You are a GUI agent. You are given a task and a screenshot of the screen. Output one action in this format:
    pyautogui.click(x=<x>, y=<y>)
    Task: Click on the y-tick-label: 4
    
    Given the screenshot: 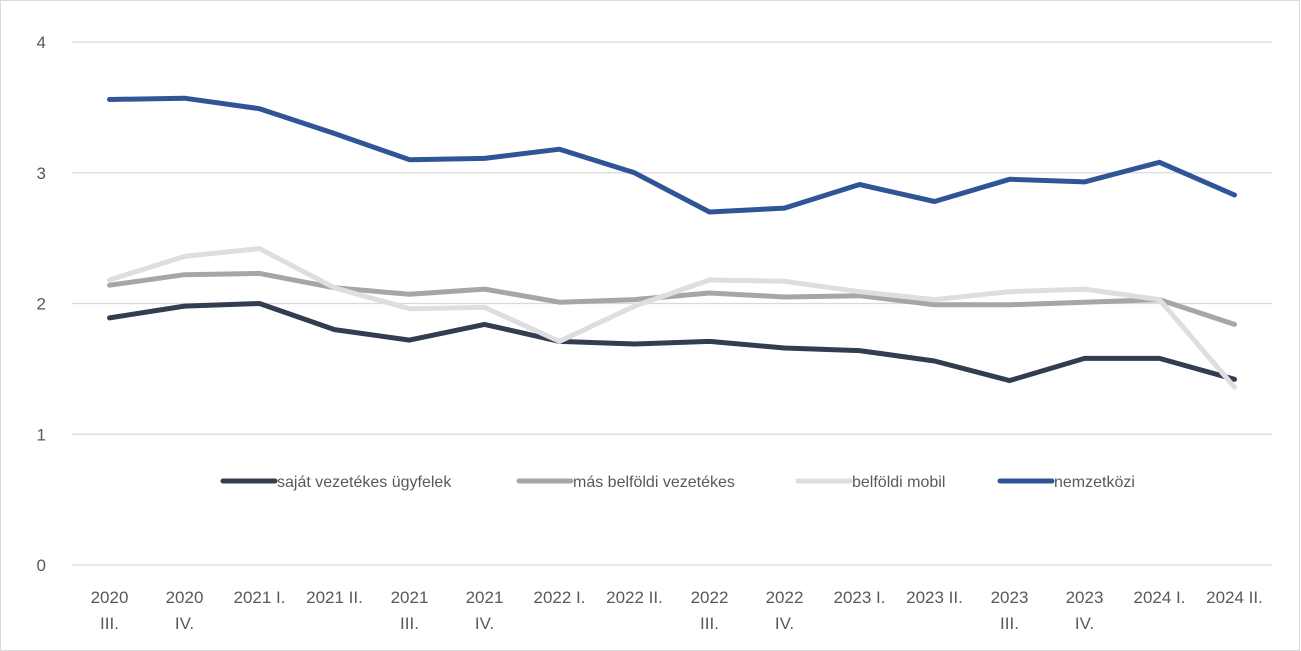 What is the action you would take?
    pyautogui.click(x=41, y=42)
    